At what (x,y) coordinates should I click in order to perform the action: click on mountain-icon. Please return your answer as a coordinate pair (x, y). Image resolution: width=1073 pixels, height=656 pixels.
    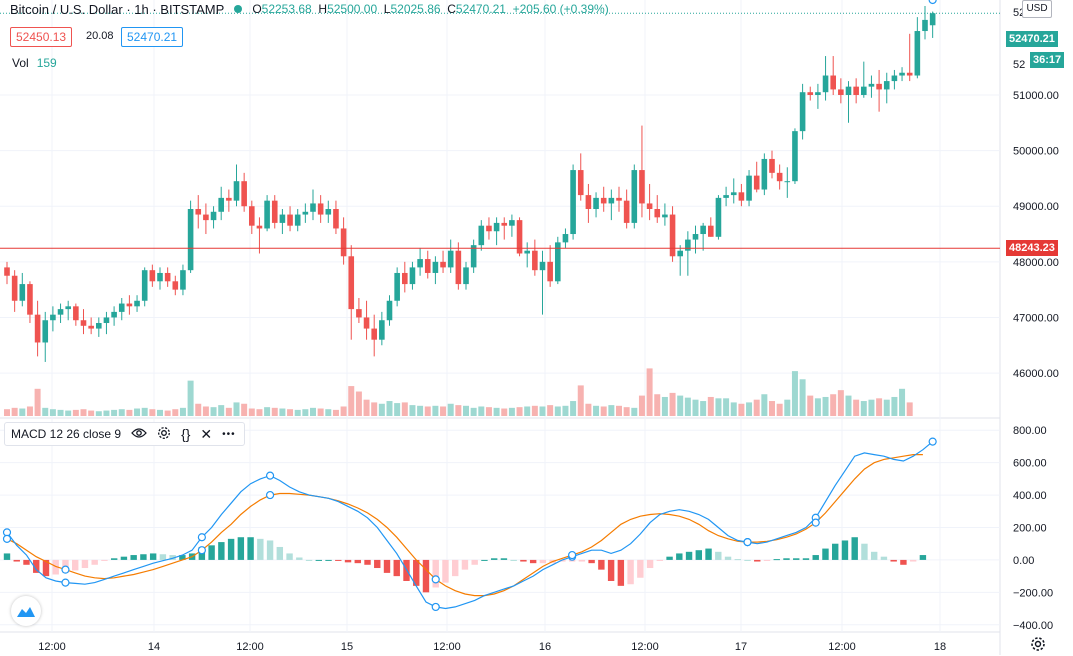
    Looking at the image, I should click on (26, 612).